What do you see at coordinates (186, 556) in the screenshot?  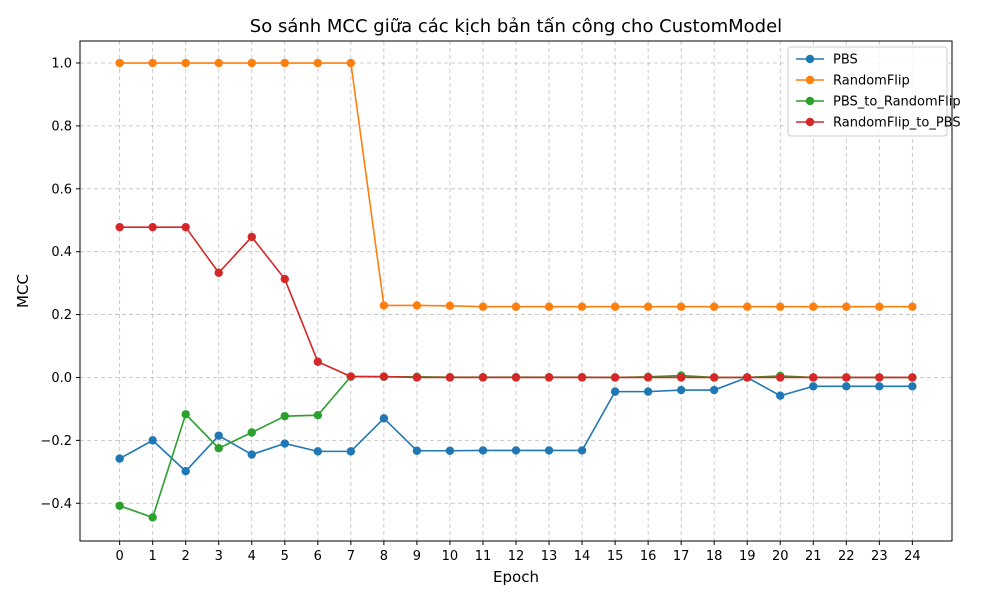 I see `x-tick-label: 2` at bounding box center [186, 556].